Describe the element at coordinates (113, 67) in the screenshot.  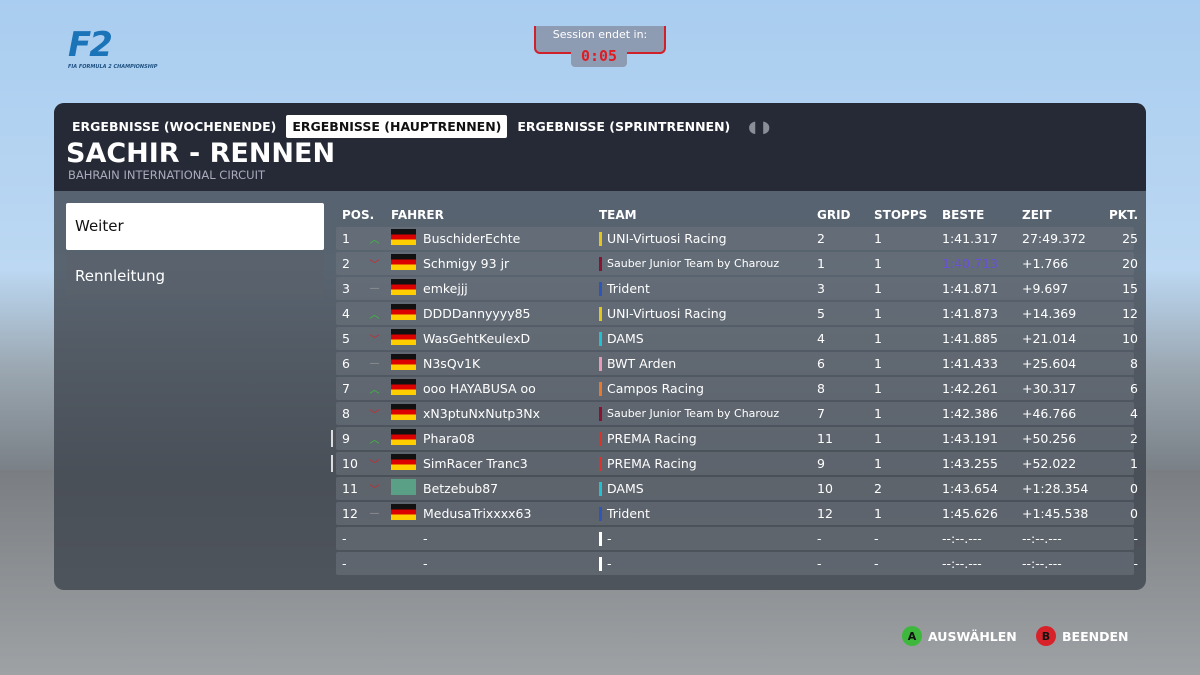
I see `logo-subtitle: FIA FORMULA 2 CHAMPIONSHIP` at that location.